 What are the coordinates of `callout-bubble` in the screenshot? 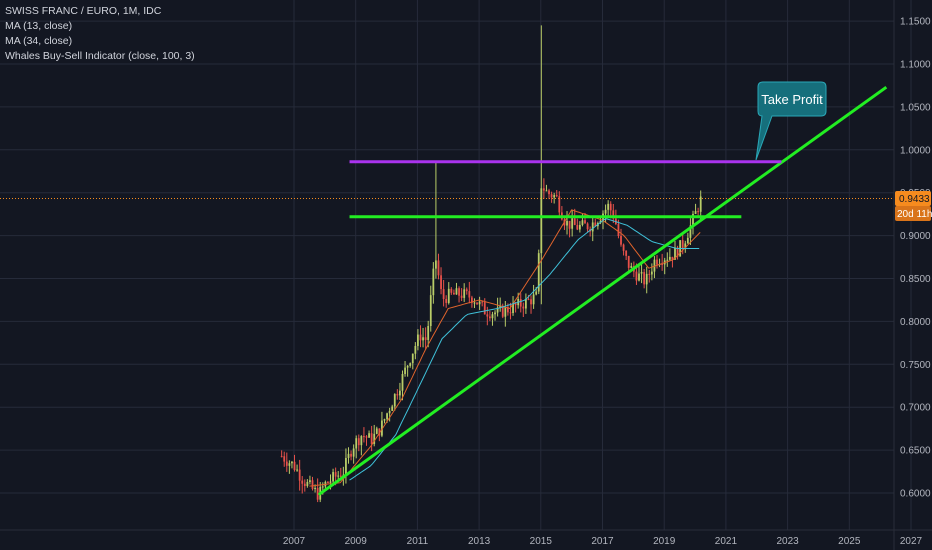 It's located at (791, 121).